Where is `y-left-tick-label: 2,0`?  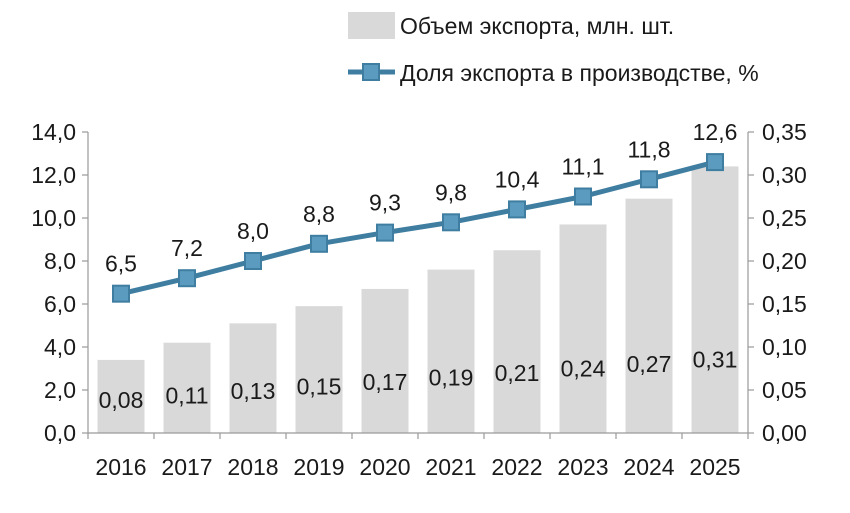
y-left-tick-label: 2,0 is located at coordinates (60, 390).